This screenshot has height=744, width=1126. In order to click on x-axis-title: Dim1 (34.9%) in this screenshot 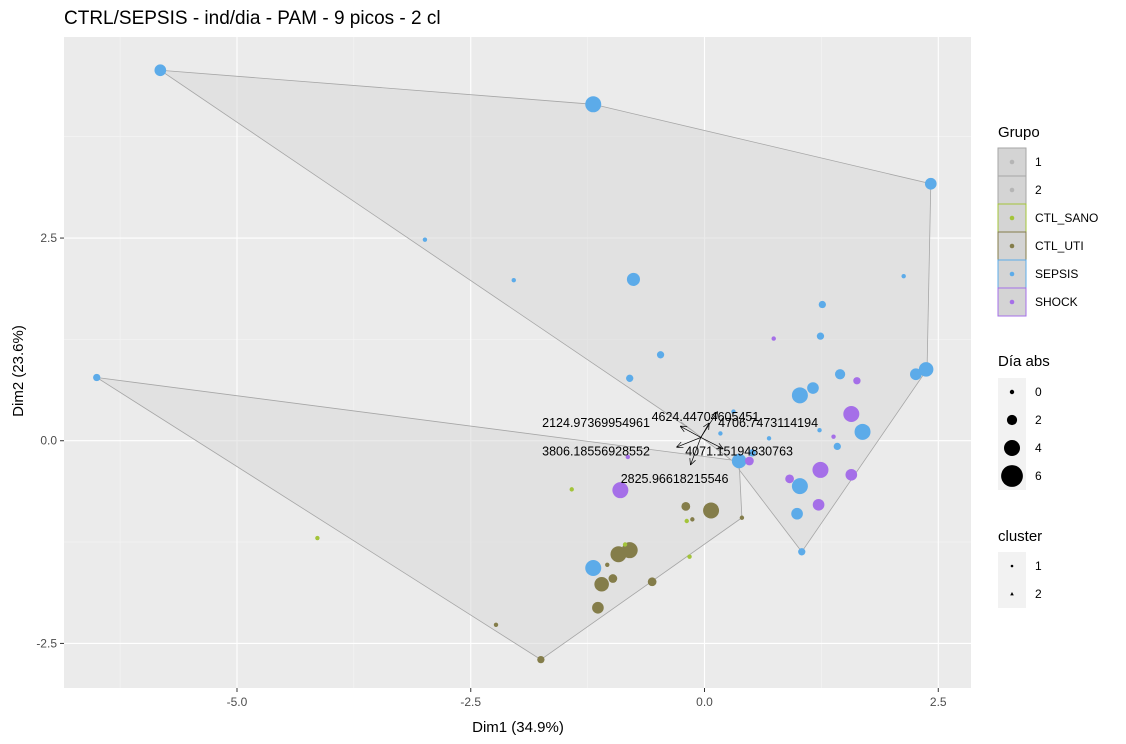, I will do `click(518, 727)`.